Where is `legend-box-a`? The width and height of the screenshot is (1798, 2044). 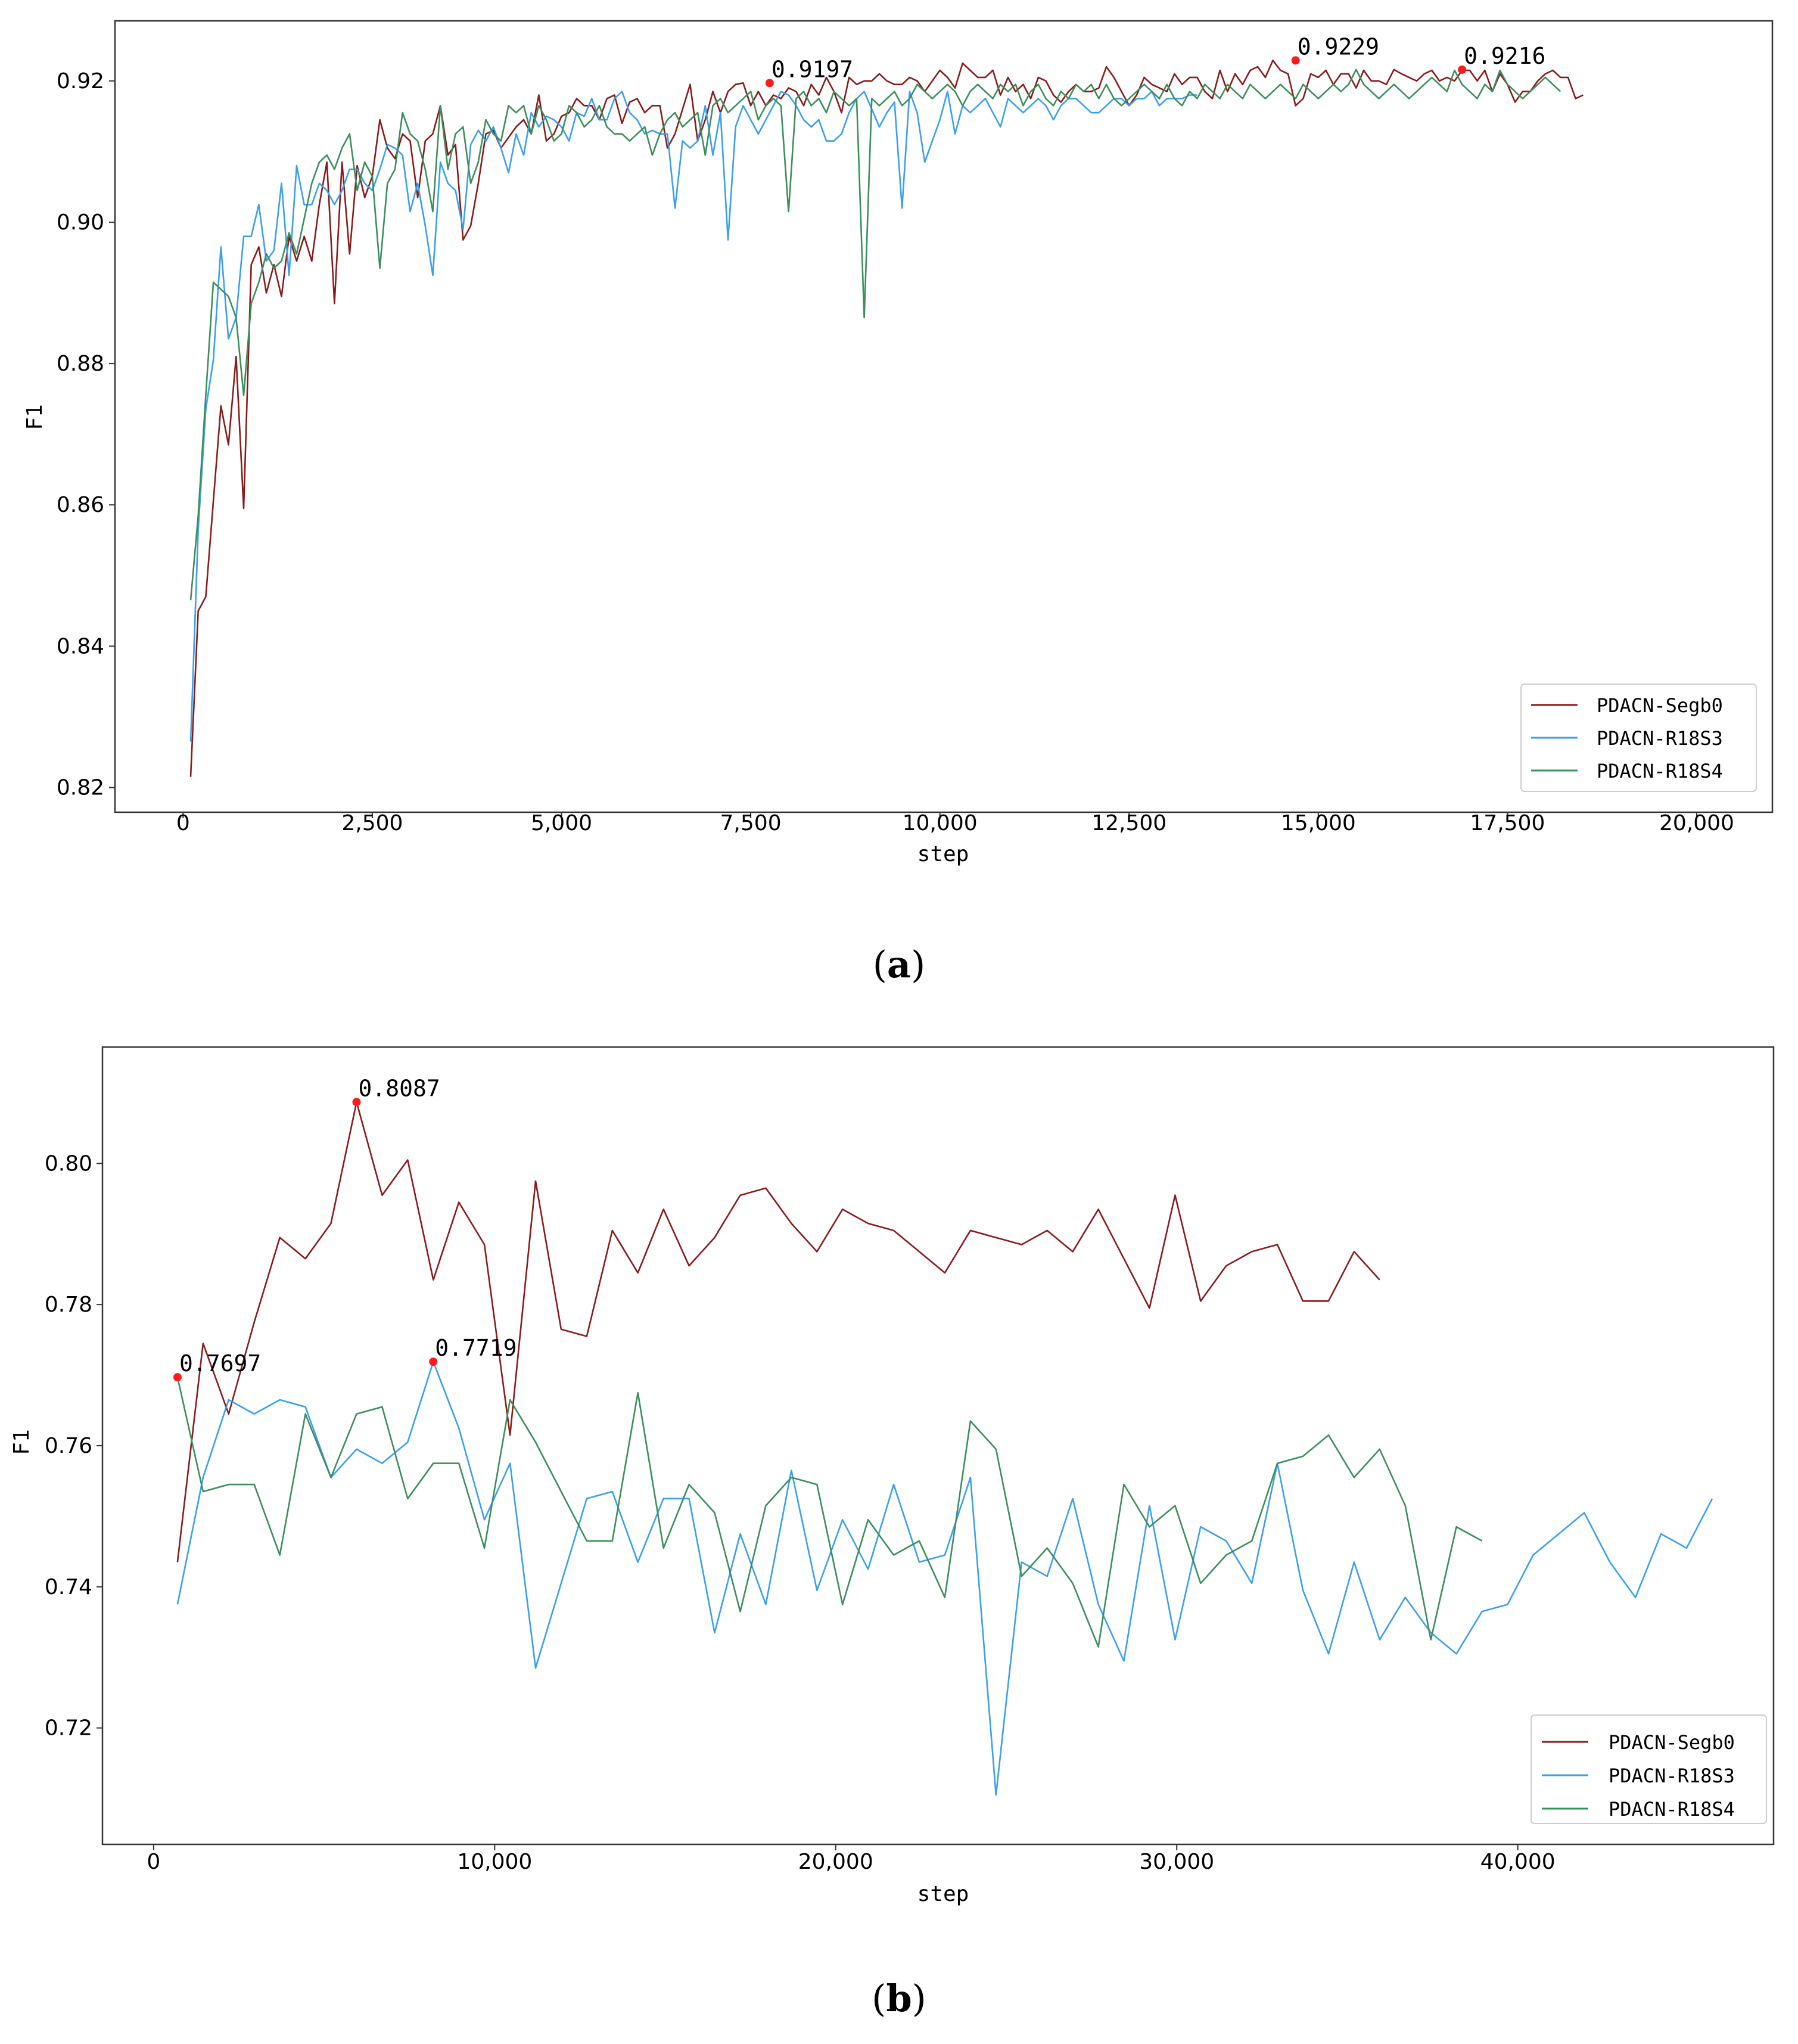
legend-box-a is located at coordinates (1638, 738).